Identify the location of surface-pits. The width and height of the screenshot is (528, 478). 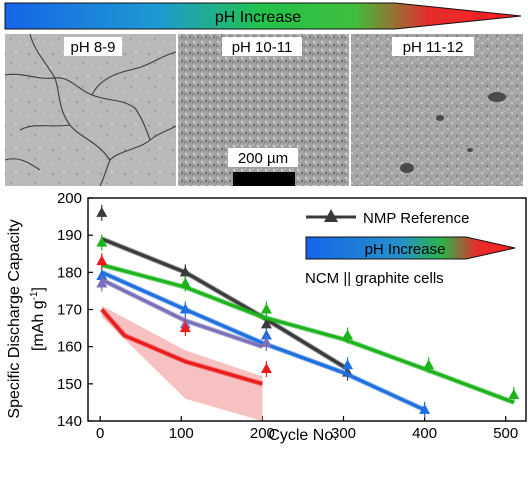
(453, 132).